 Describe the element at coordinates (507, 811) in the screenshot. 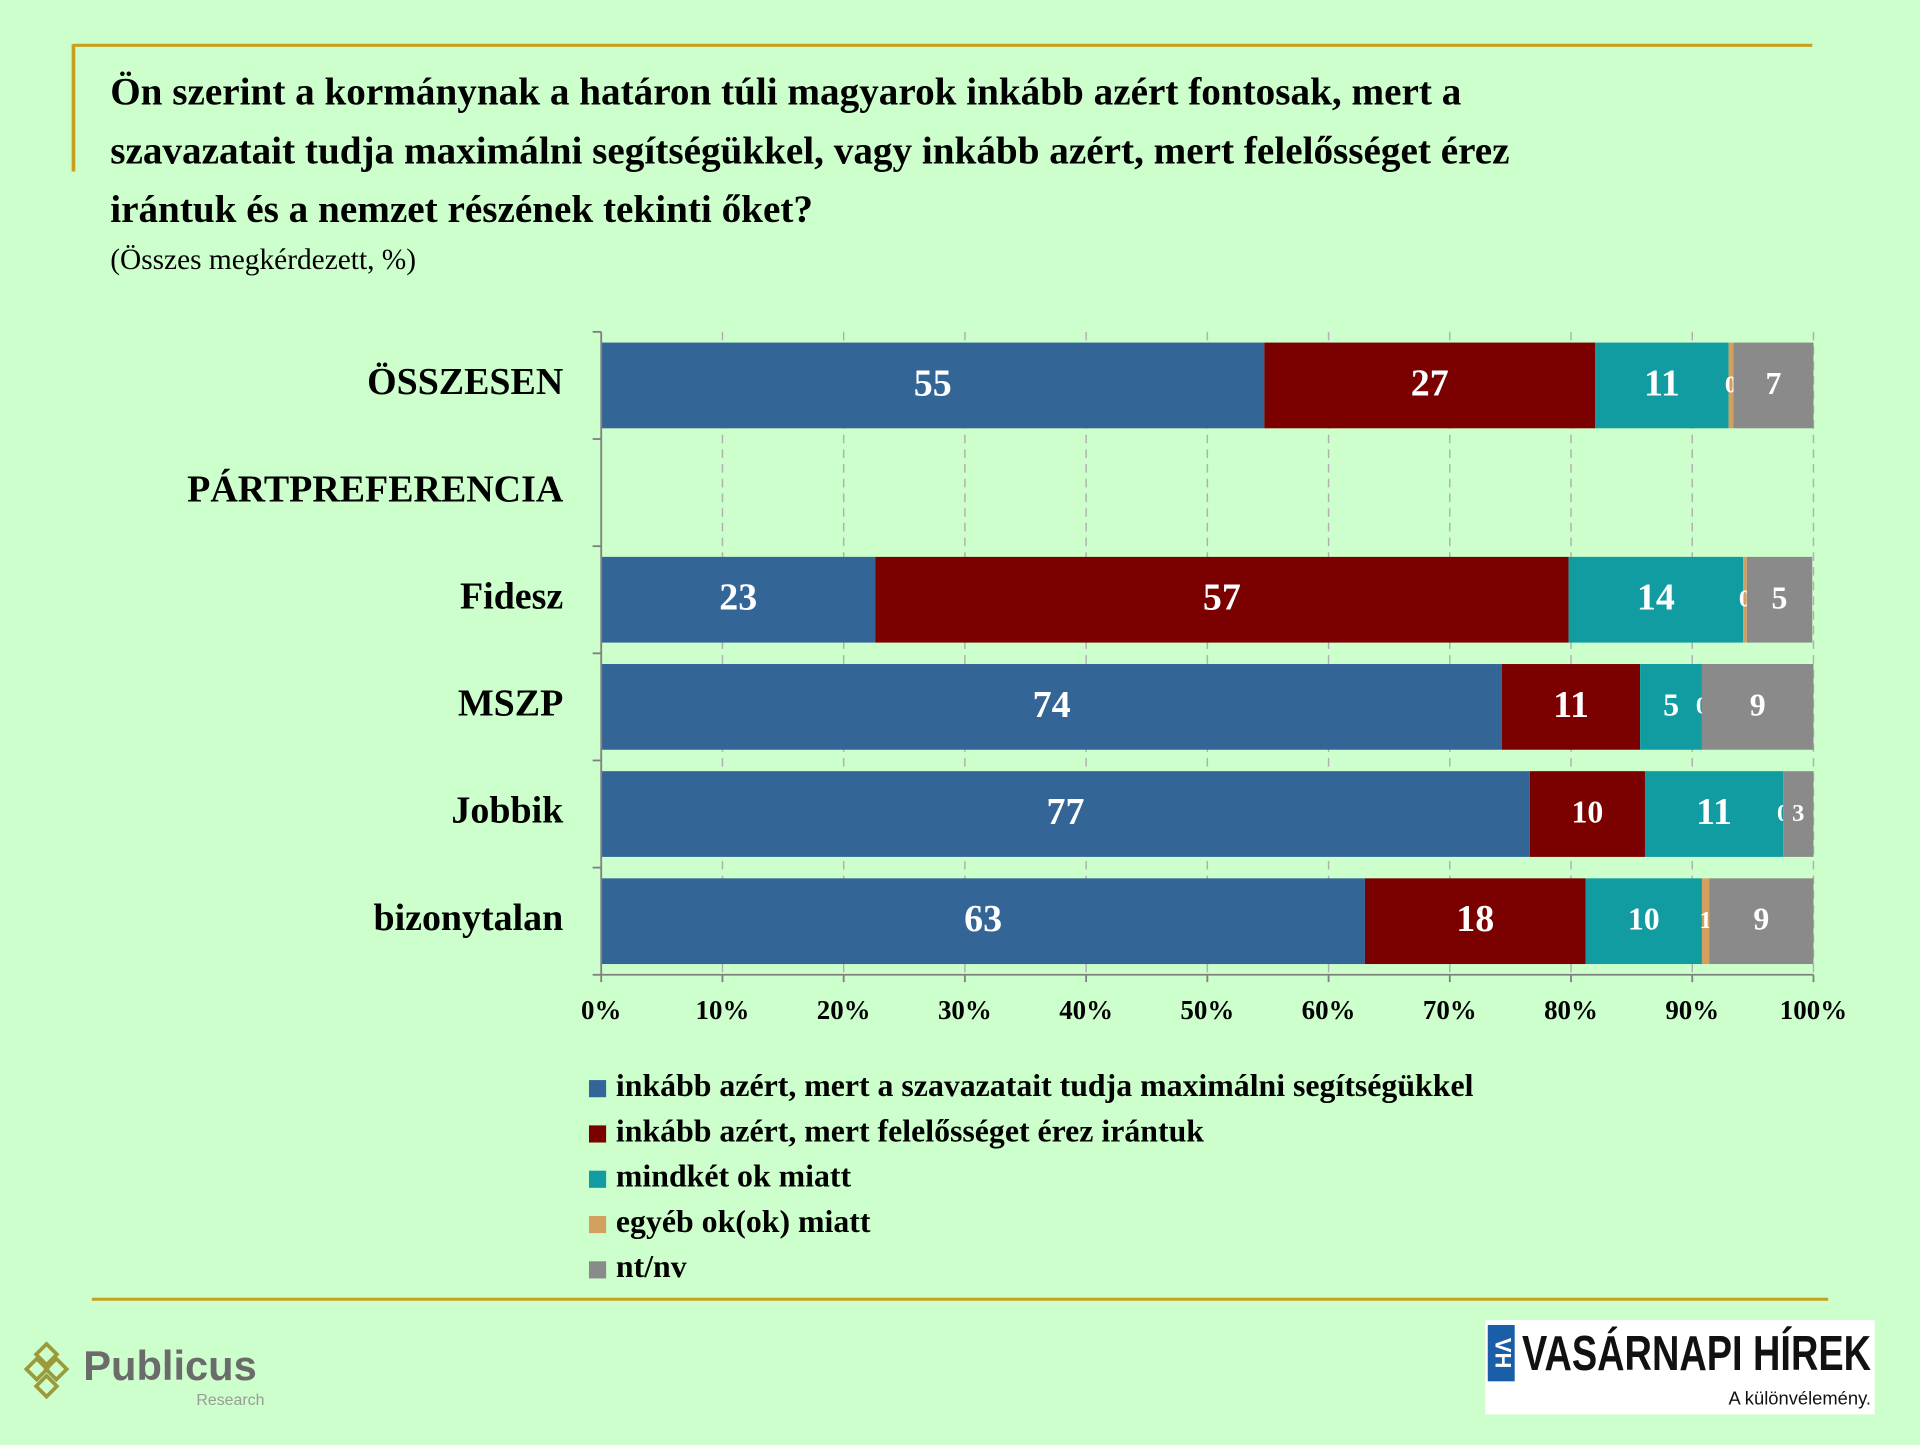

I see `y-tick-label: Jobbik` at that location.